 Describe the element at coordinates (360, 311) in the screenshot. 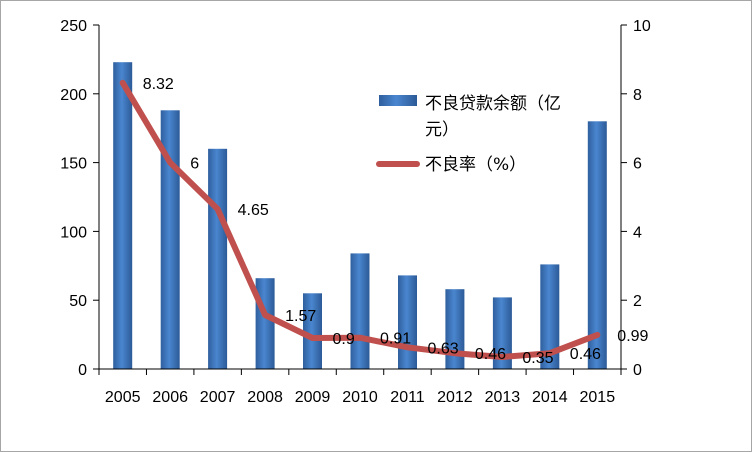

I see `bar-2010` at that location.